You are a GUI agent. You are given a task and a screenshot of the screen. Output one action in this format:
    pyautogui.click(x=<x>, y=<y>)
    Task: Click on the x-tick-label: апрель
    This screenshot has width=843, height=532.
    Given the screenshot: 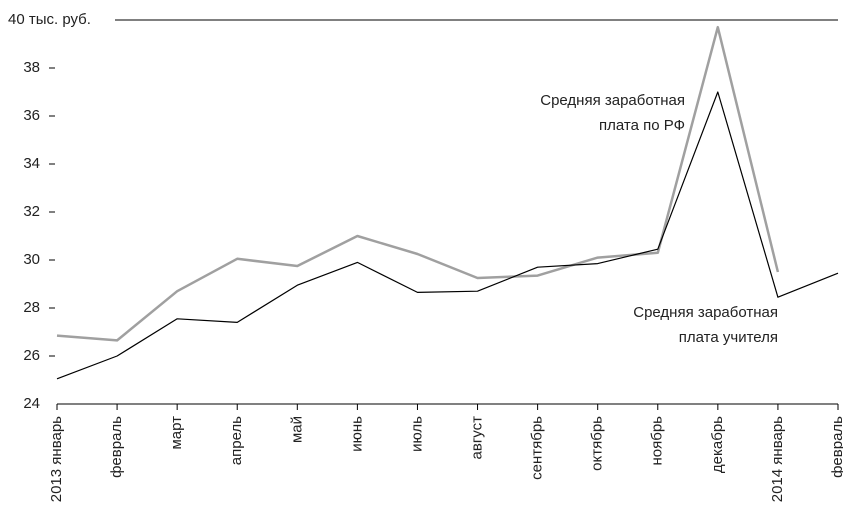 What is the action you would take?
    pyautogui.click(x=236, y=440)
    